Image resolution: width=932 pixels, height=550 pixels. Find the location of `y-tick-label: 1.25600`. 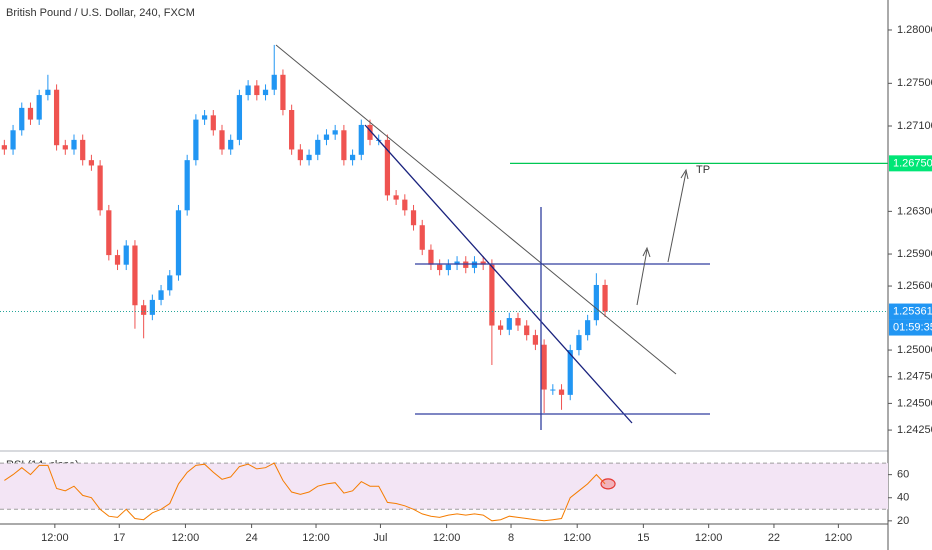

y-tick-label: 1.25600 is located at coordinates (914, 286).